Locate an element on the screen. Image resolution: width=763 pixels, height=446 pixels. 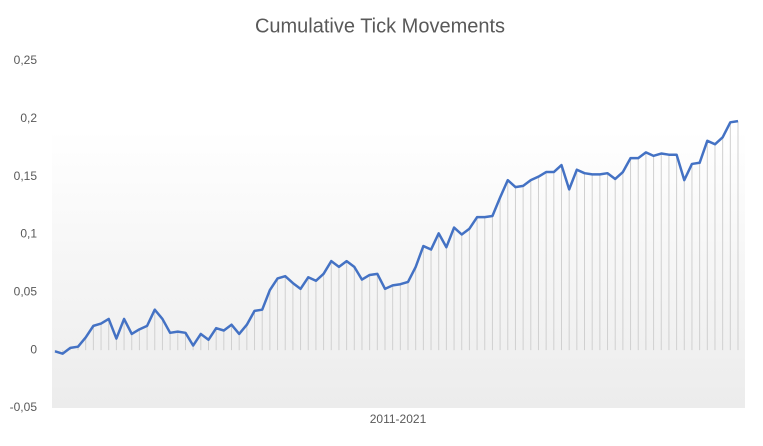
y-tick-label: 0,1 is located at coordinates (28, 234).